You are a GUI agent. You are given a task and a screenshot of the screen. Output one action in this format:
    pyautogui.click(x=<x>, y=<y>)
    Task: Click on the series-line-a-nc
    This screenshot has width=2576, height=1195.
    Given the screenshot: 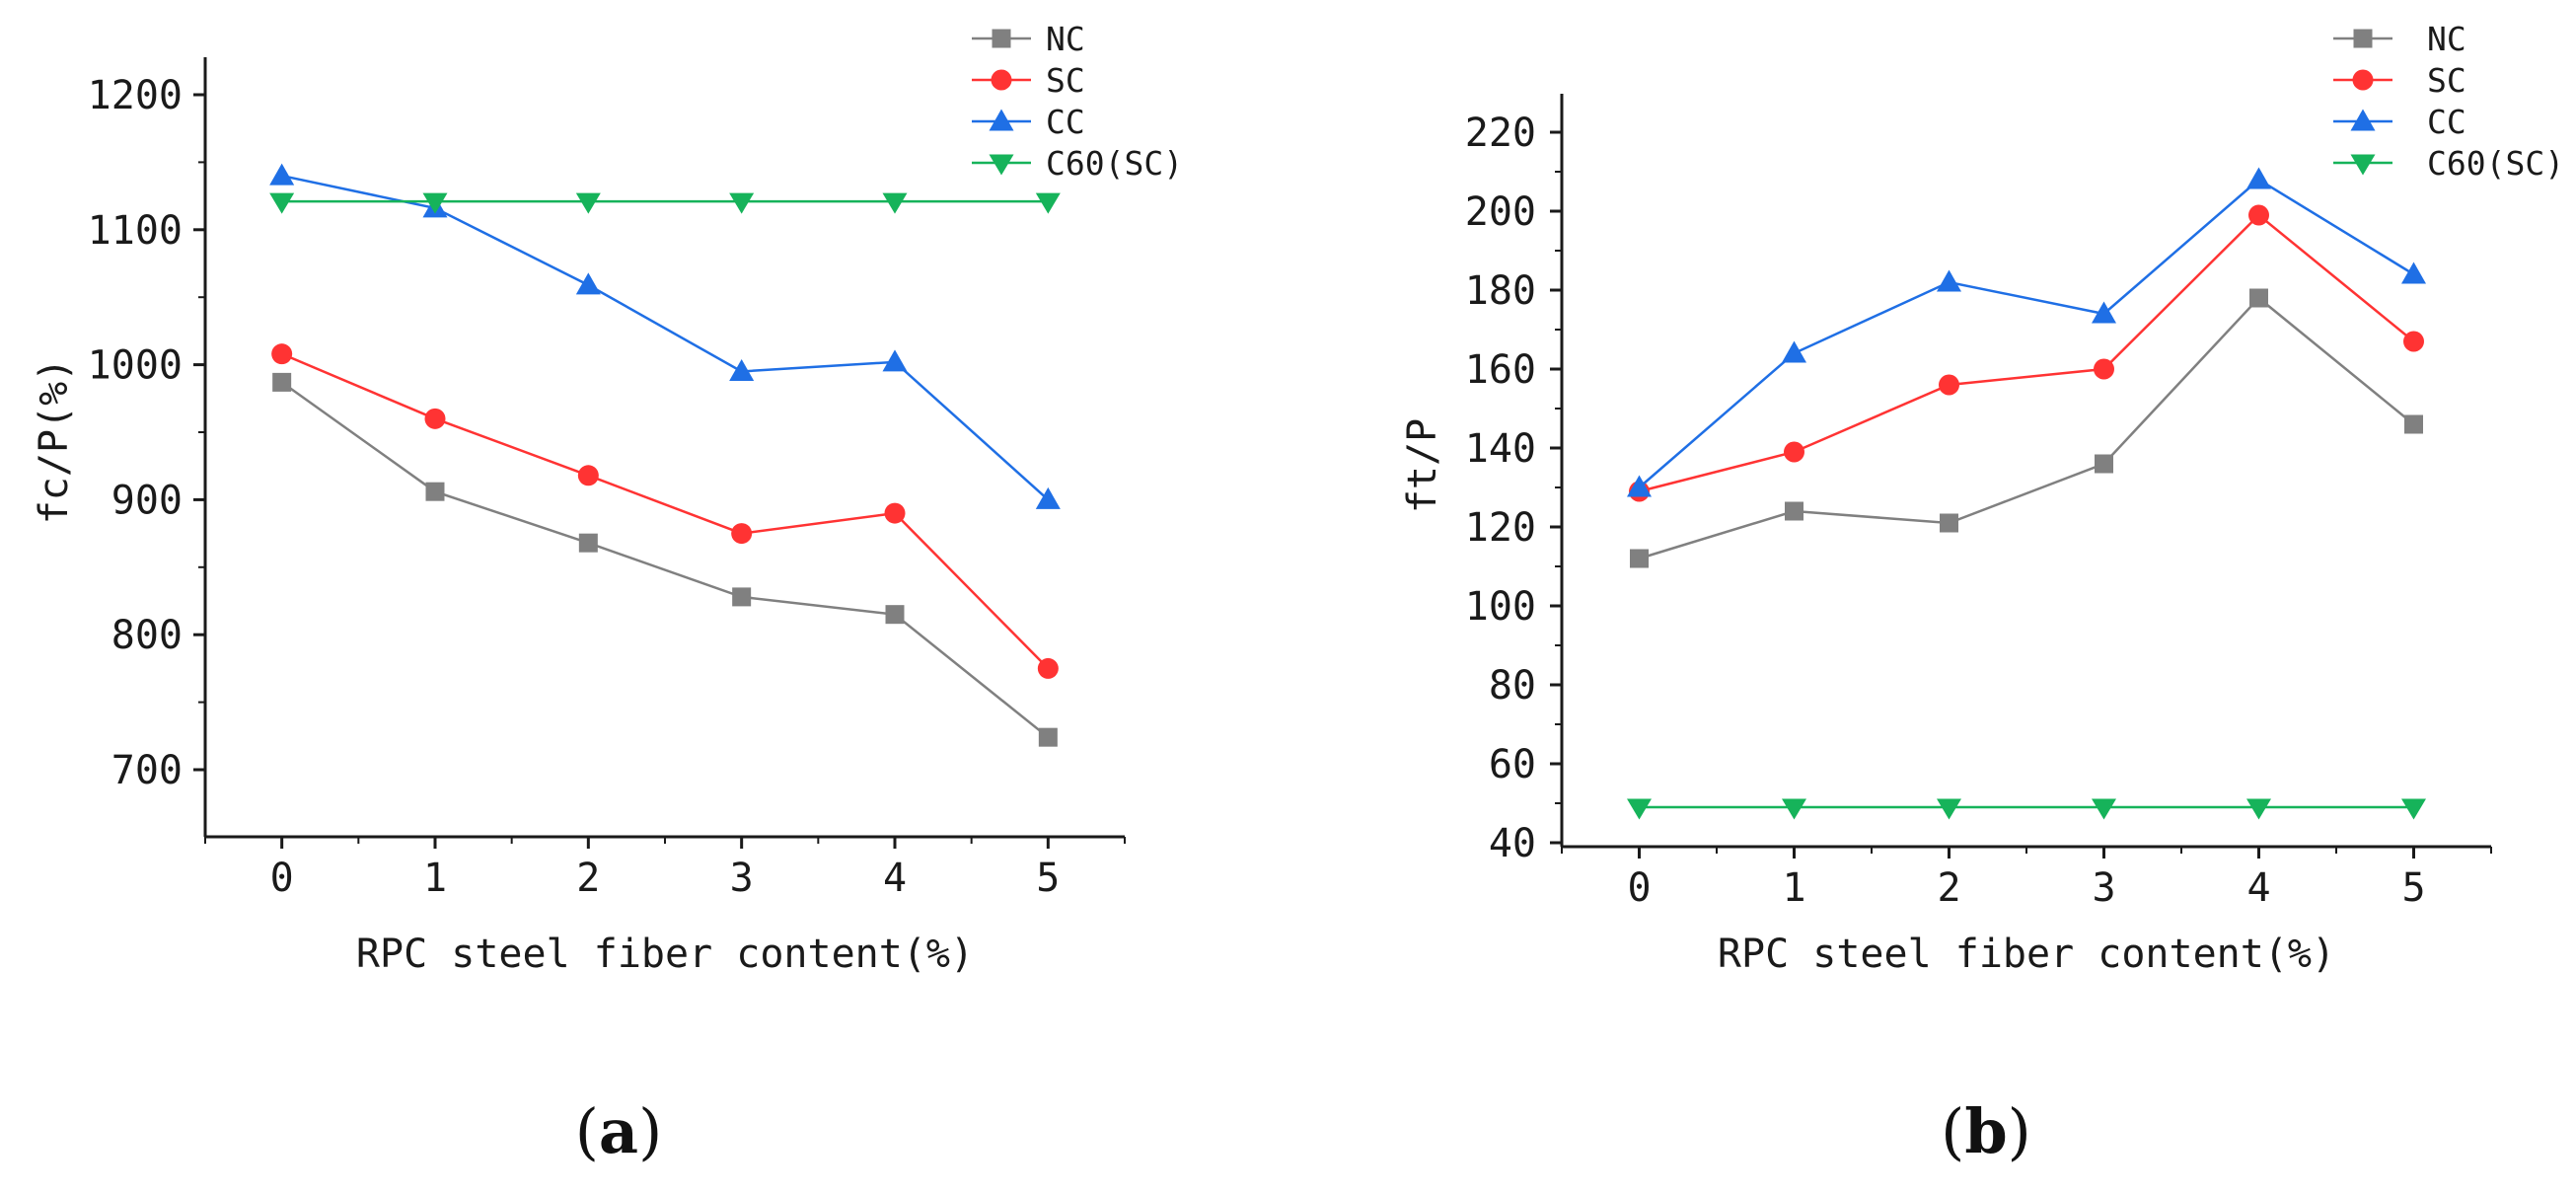 What is the action you would take?
    pyautogui.click(x=665, y=560)
    